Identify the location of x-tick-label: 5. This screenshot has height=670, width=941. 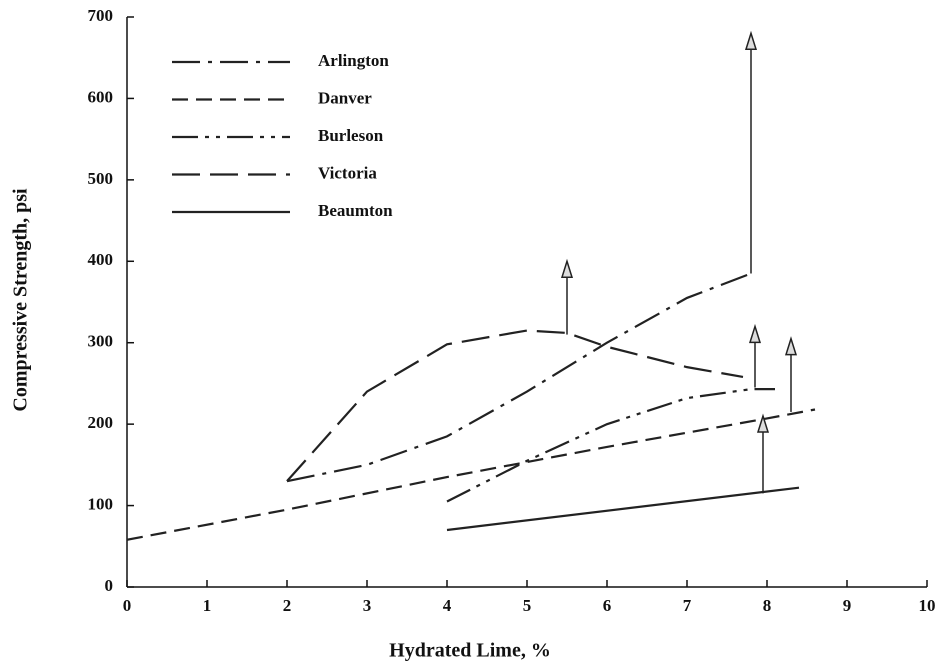
(527, 605).